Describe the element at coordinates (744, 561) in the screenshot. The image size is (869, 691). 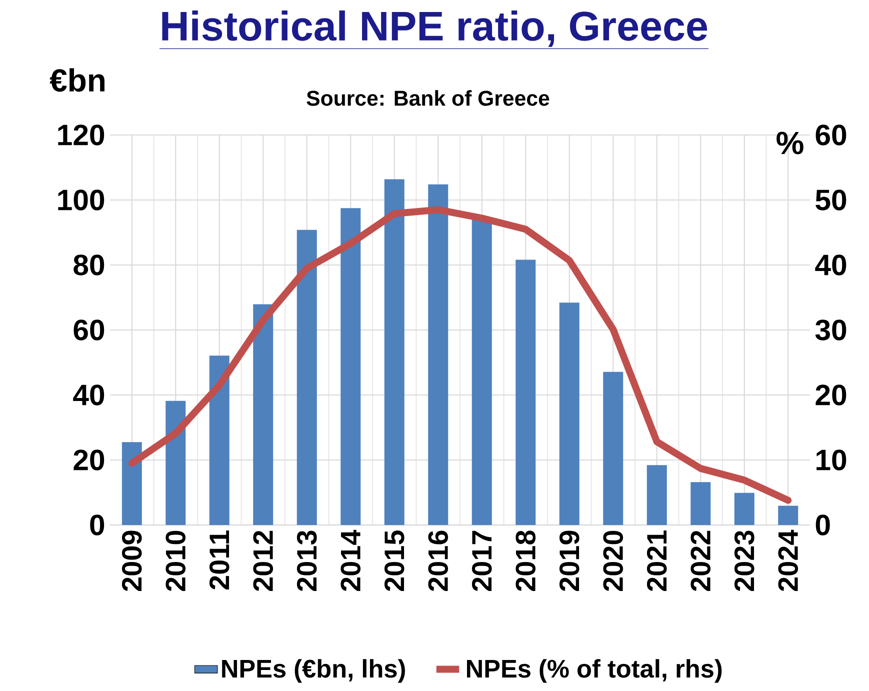
I see `x-tick-label: 2023` at that location.